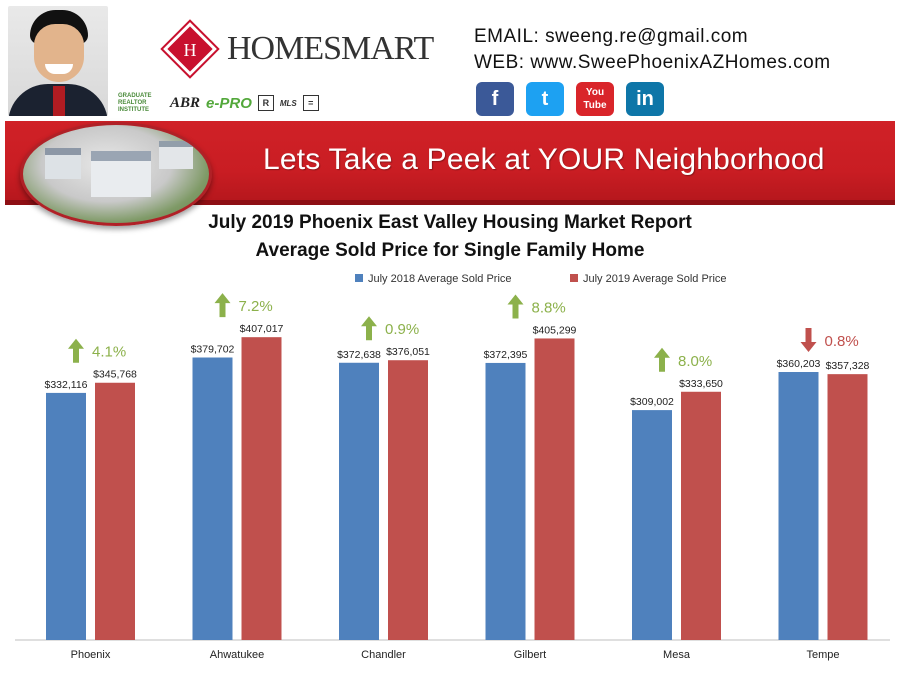  Describe the element at coordinates (799, 364) in the screenshot. I see `data-label-tempe-1: $360,203` at that location.